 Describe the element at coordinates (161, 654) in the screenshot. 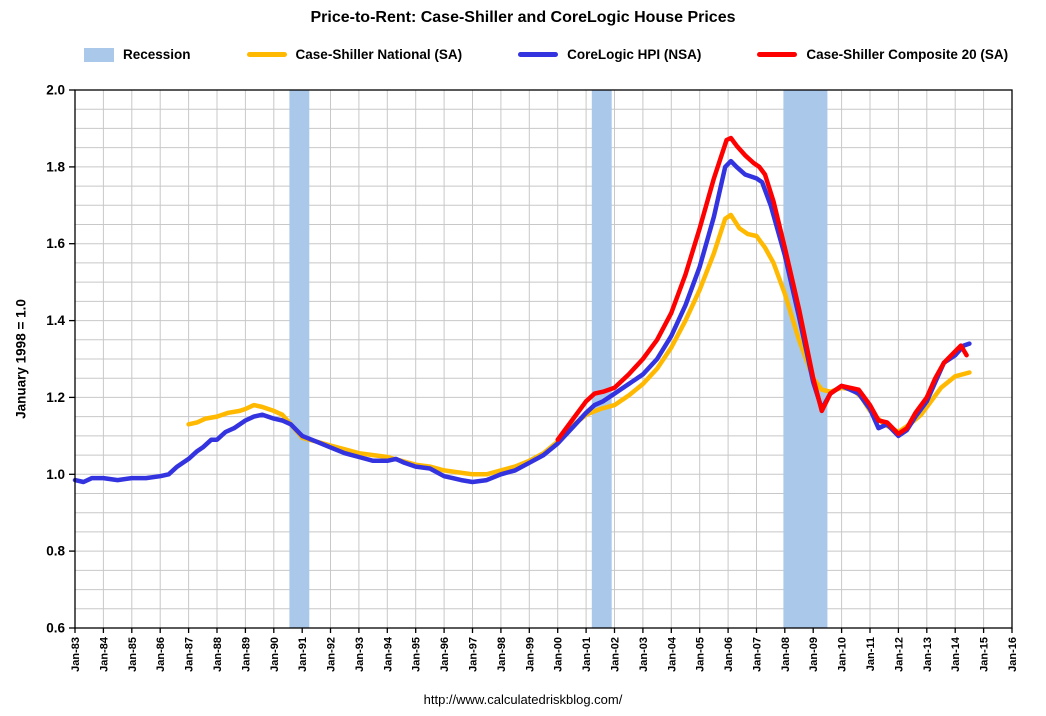

I see `svg-text: Jan-86` at that location.